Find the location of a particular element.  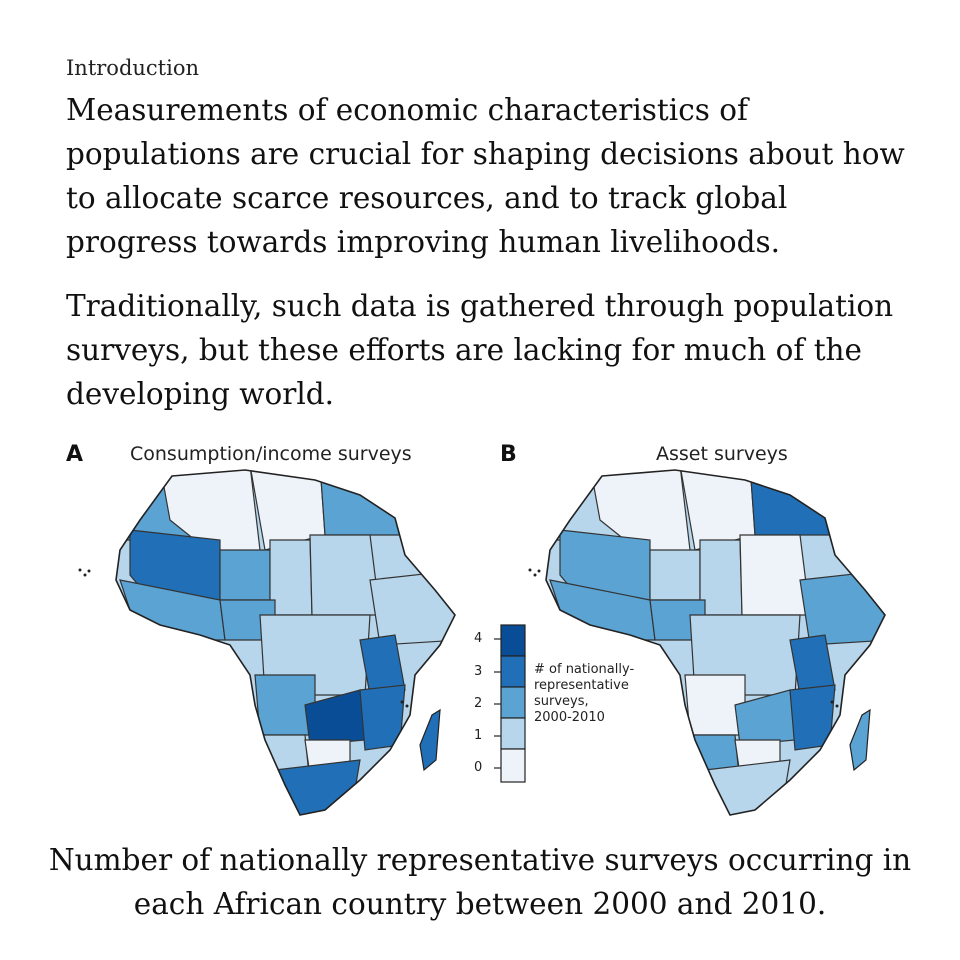

legend-title-line-2: representative is located at coordinates (581, 685).